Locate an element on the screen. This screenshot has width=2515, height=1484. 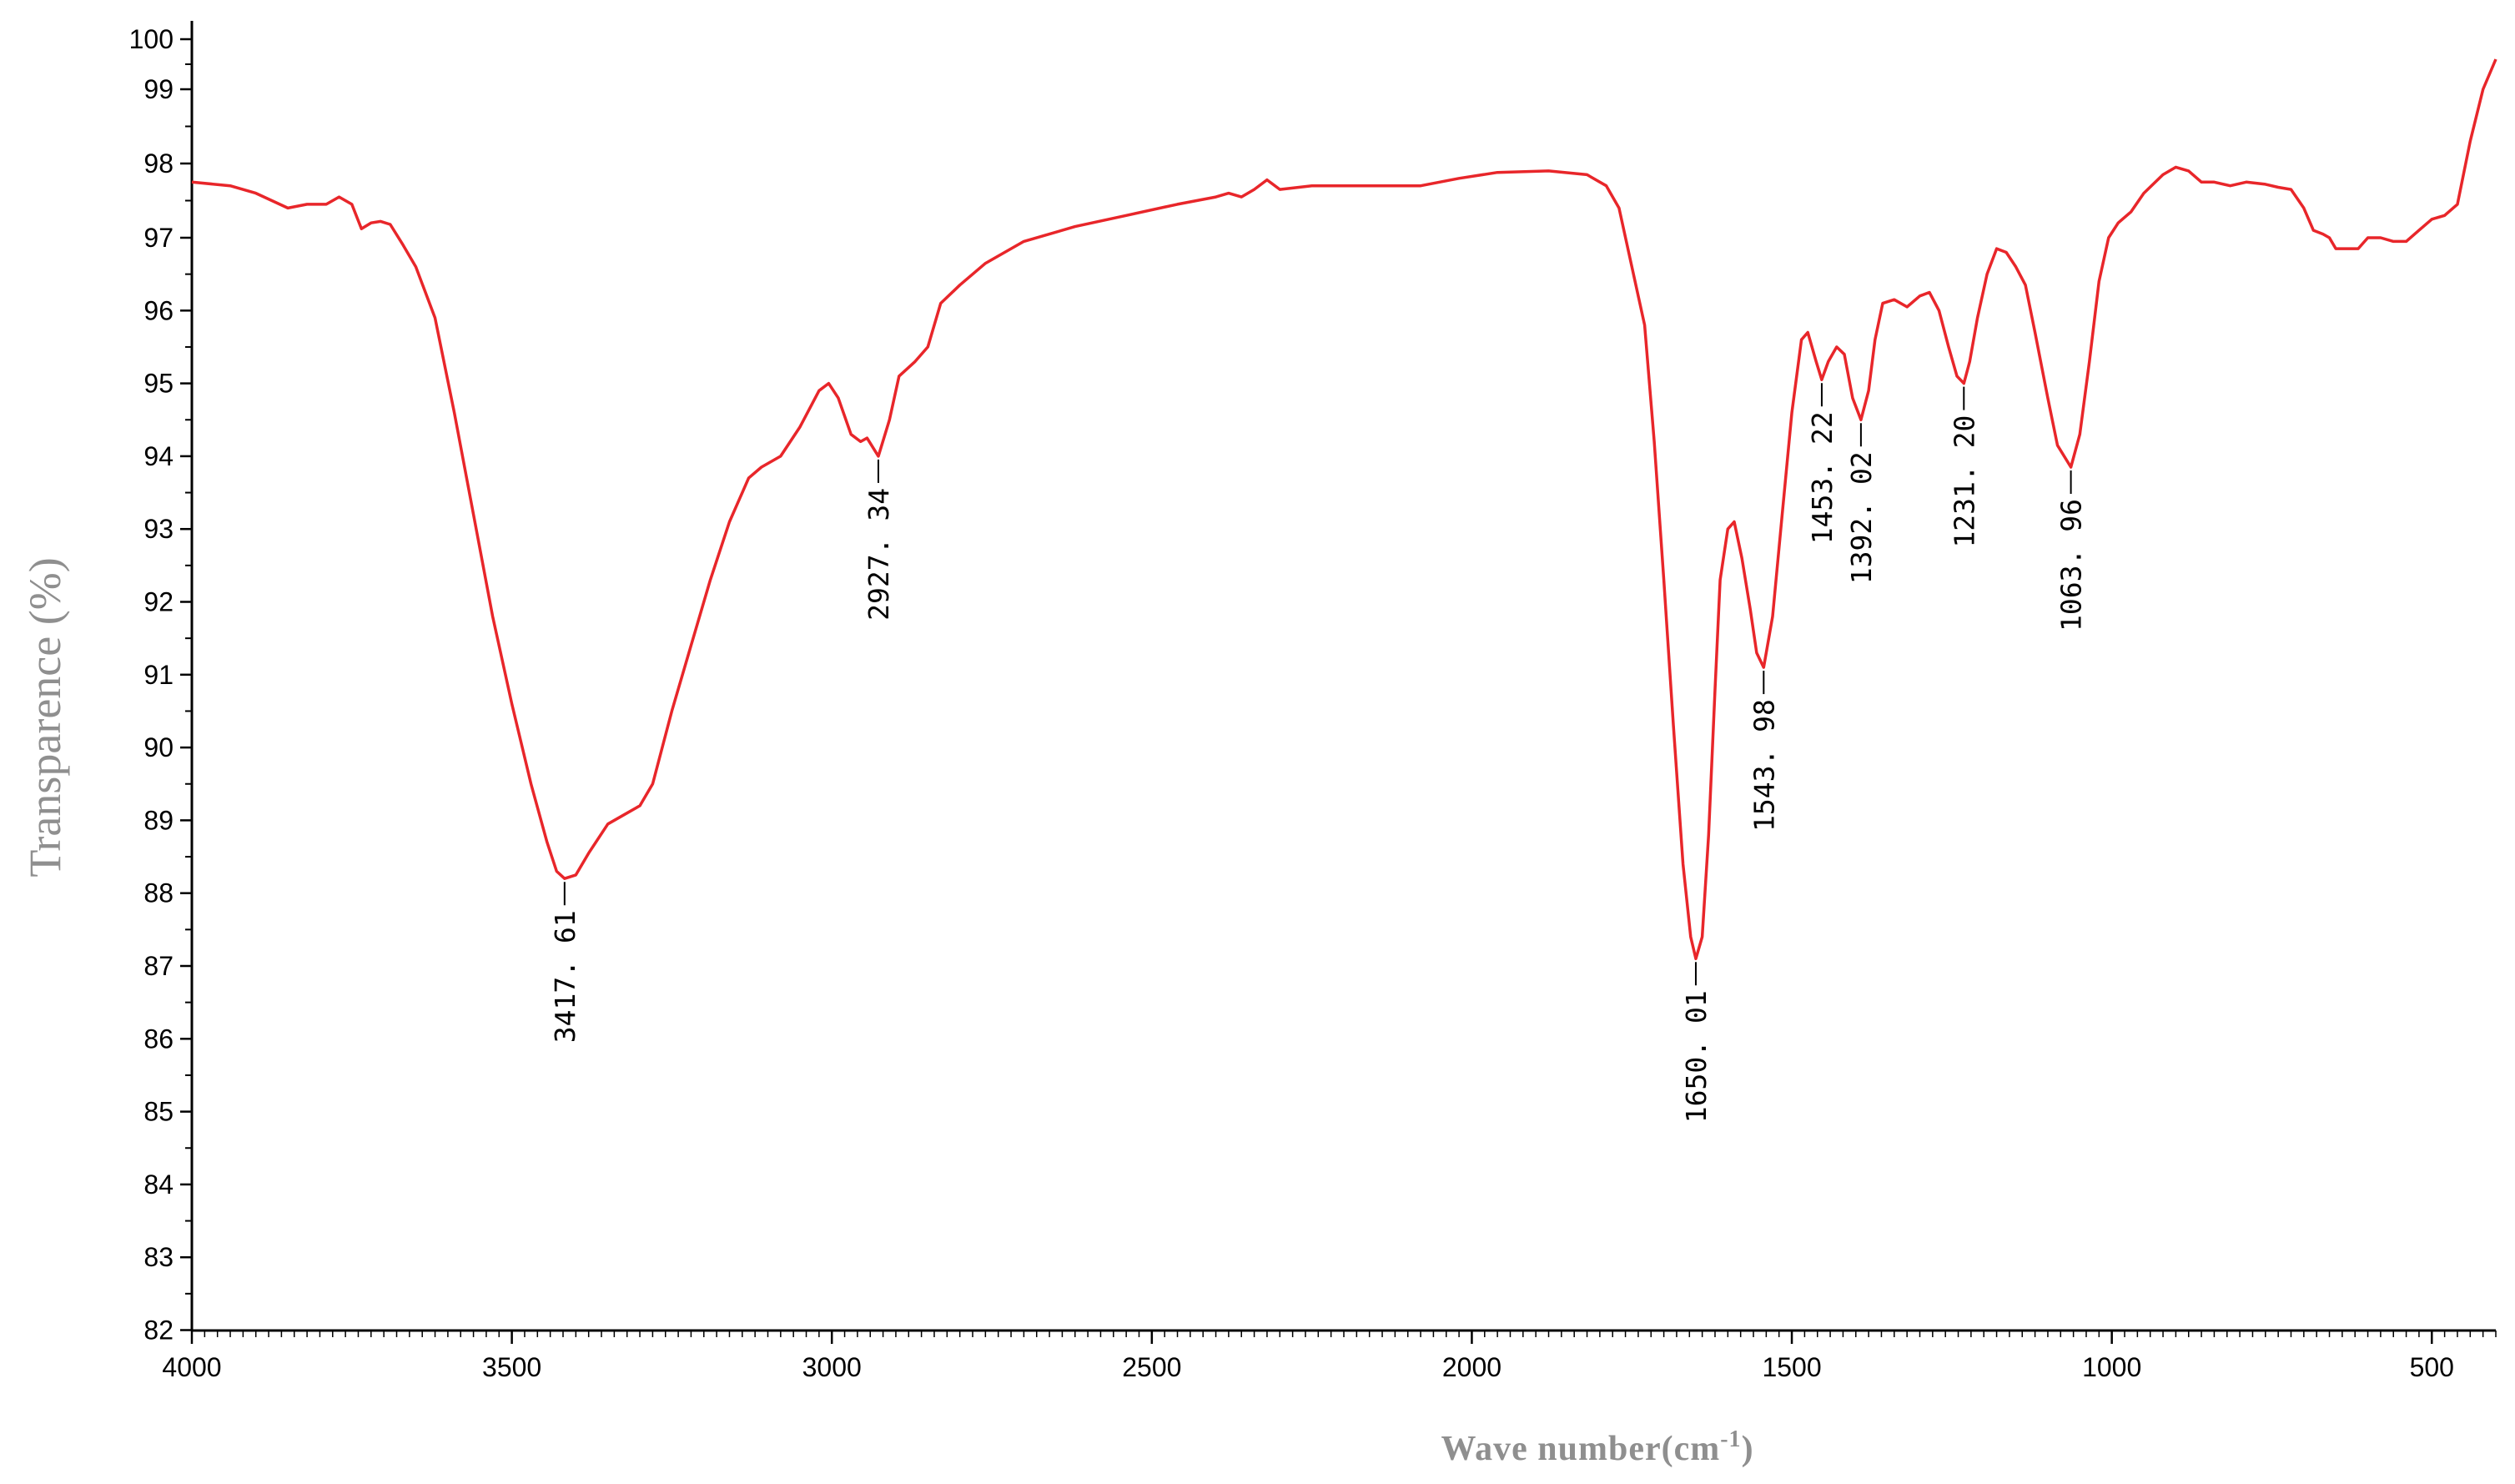
x-tick-label: 1000 is located at coordinates (2111, 1367).